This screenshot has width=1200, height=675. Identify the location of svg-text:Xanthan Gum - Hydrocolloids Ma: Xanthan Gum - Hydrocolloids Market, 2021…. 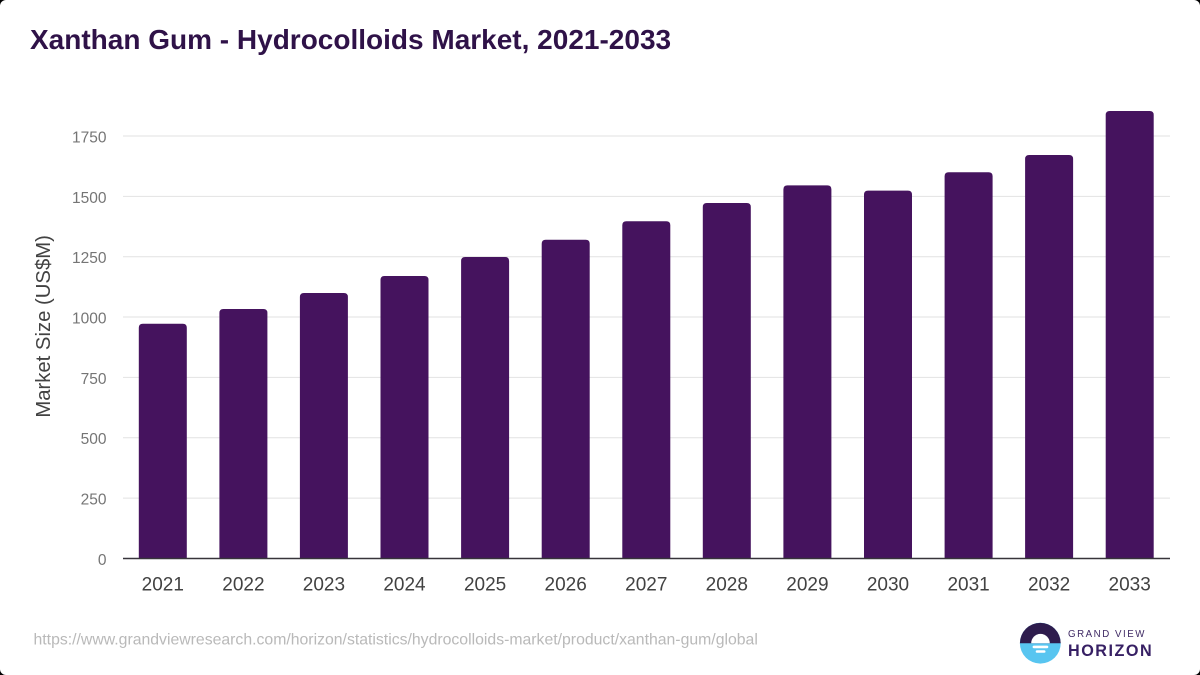
(350, 39).